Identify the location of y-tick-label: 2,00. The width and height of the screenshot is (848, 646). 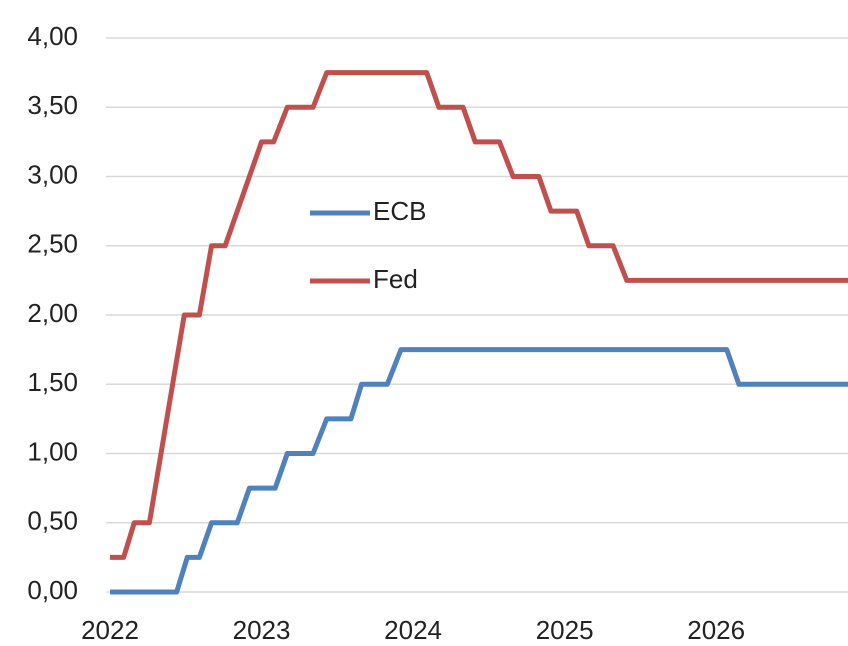
(52, 313).